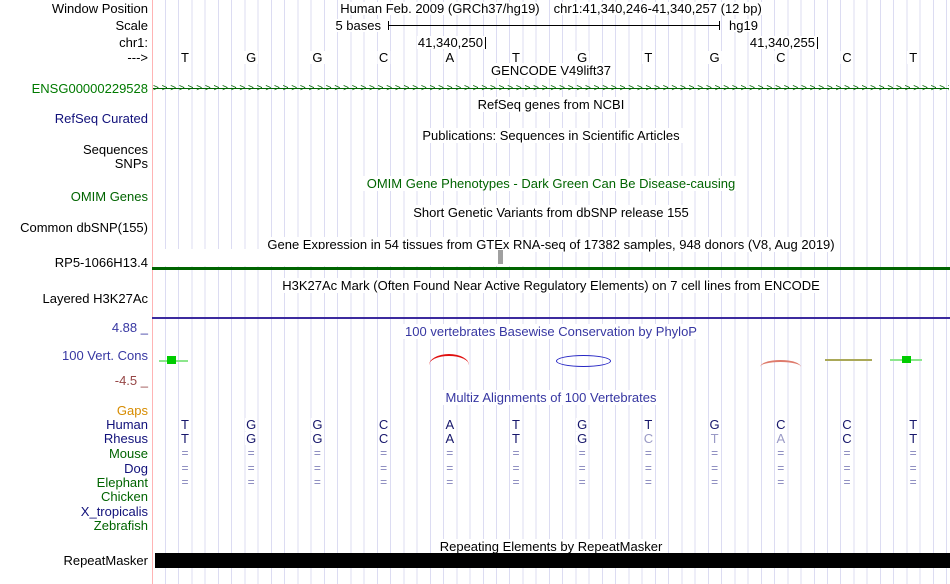 The height and width of the screenshot is (584, 950). Describe the element at coordinates (84, 227) in the screenshot. I see `track-label-common-dbsnp: Common dbSNP(155)` at that location.